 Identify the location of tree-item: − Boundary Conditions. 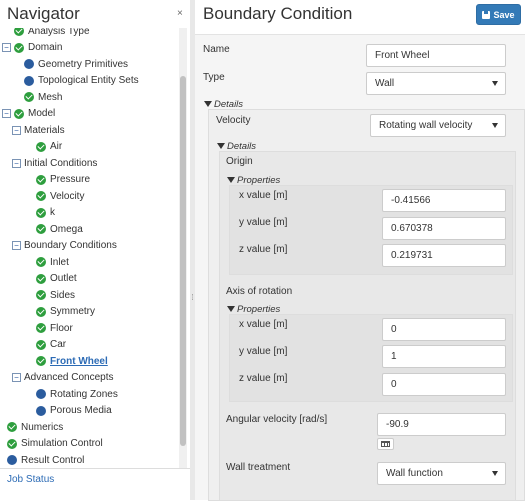
(64, 246).